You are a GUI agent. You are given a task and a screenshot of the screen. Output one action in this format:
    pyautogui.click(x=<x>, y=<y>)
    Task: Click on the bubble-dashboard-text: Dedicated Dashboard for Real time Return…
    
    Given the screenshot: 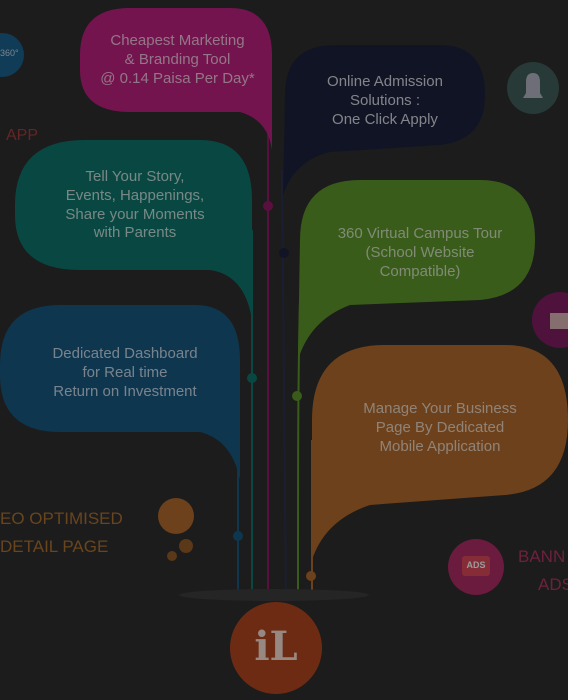 What is the action you would take?
    pyautogui.click(x=125, y=372)
    